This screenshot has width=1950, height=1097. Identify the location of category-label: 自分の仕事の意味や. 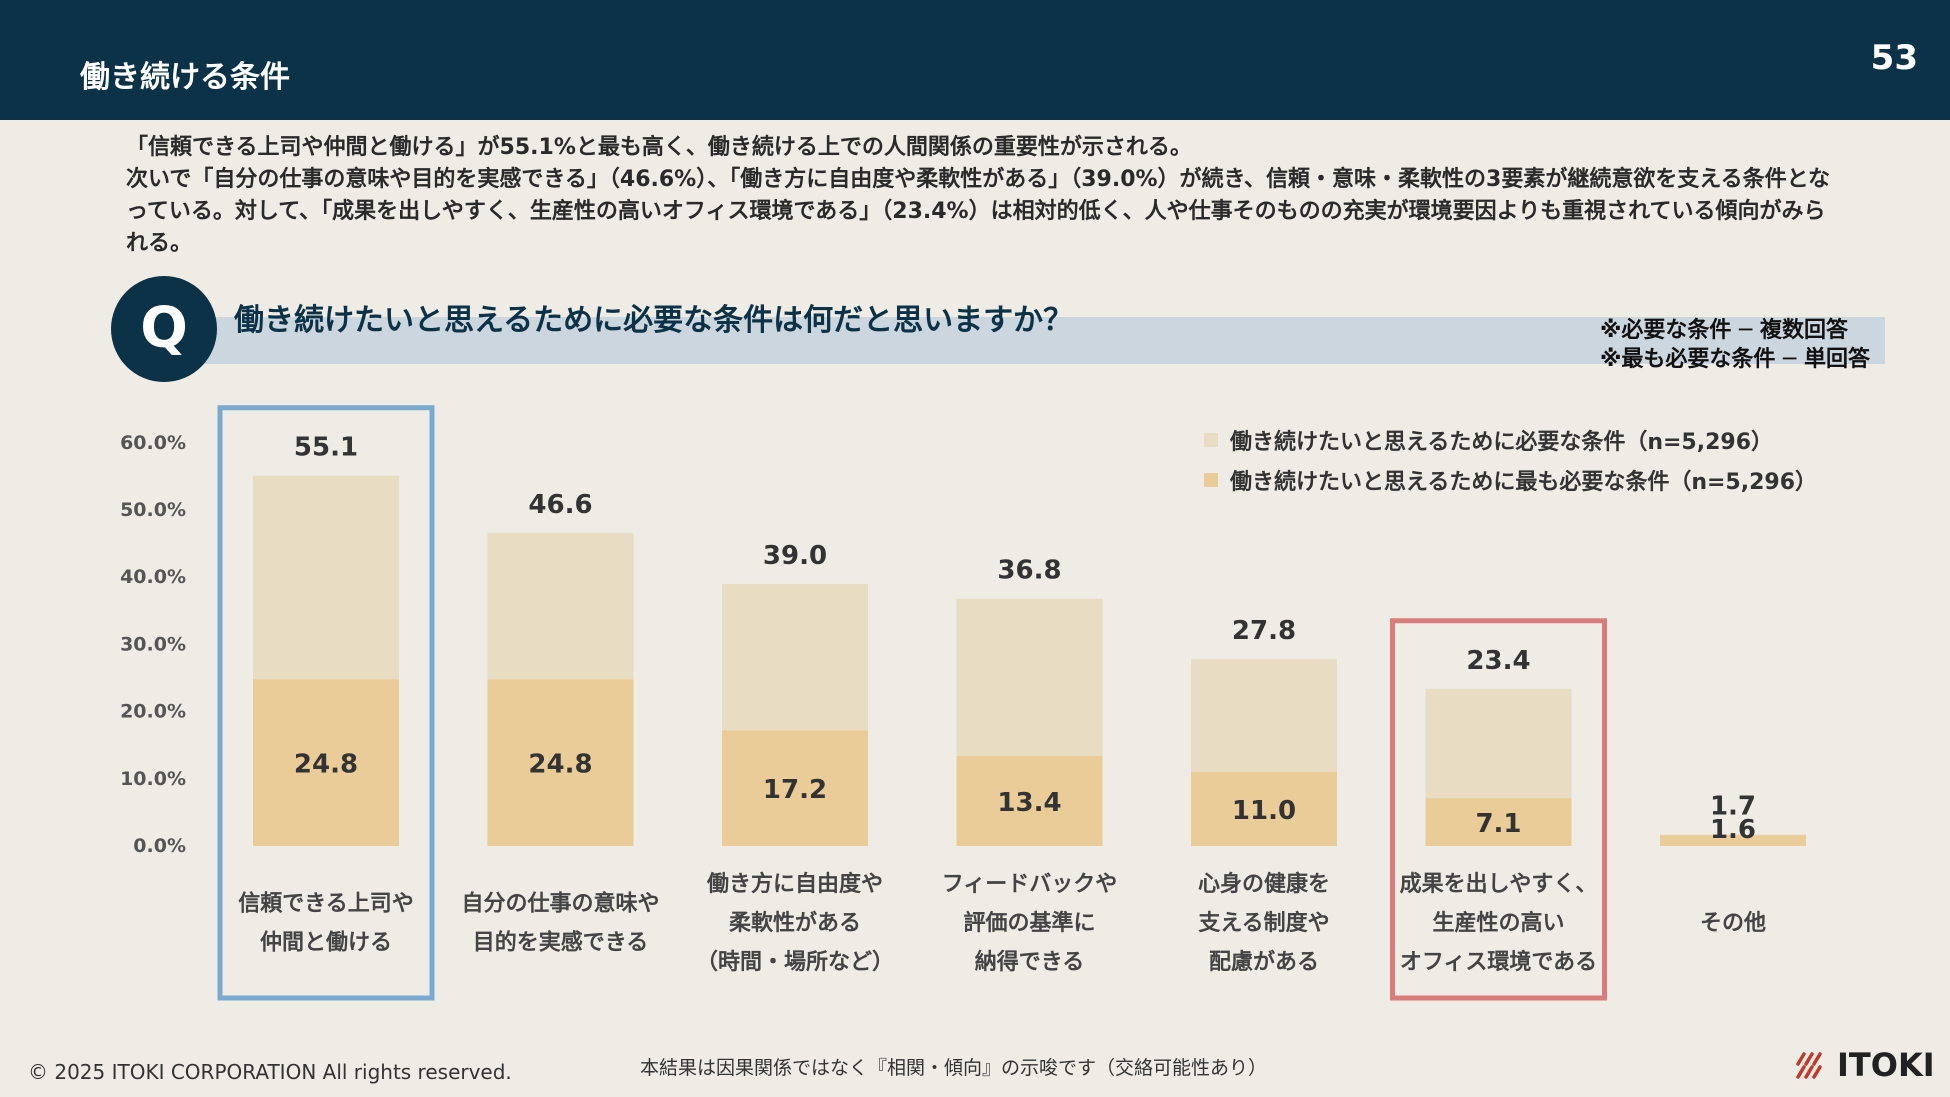
(560, 904).